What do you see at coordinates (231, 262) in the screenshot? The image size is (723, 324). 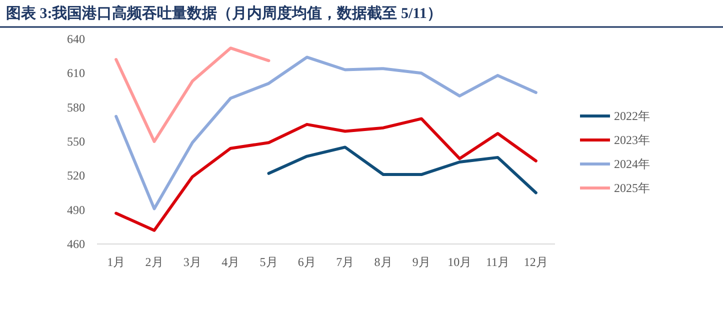 I see `x-tick-label: 4月` at bounding box center [231, 262].